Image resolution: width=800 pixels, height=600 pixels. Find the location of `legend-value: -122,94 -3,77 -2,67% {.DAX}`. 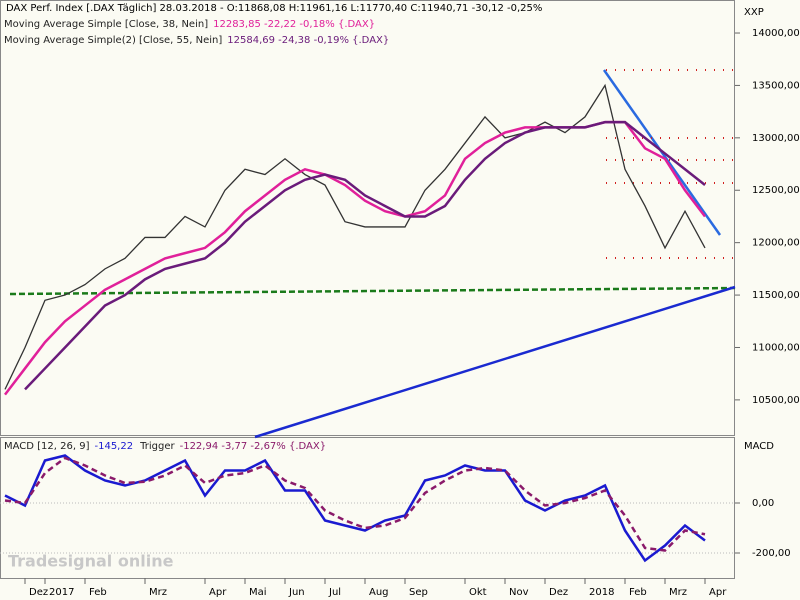

legend-value: -122,94 -3,77 -2,67% {.DAX} is located at coordinates (253, 446).